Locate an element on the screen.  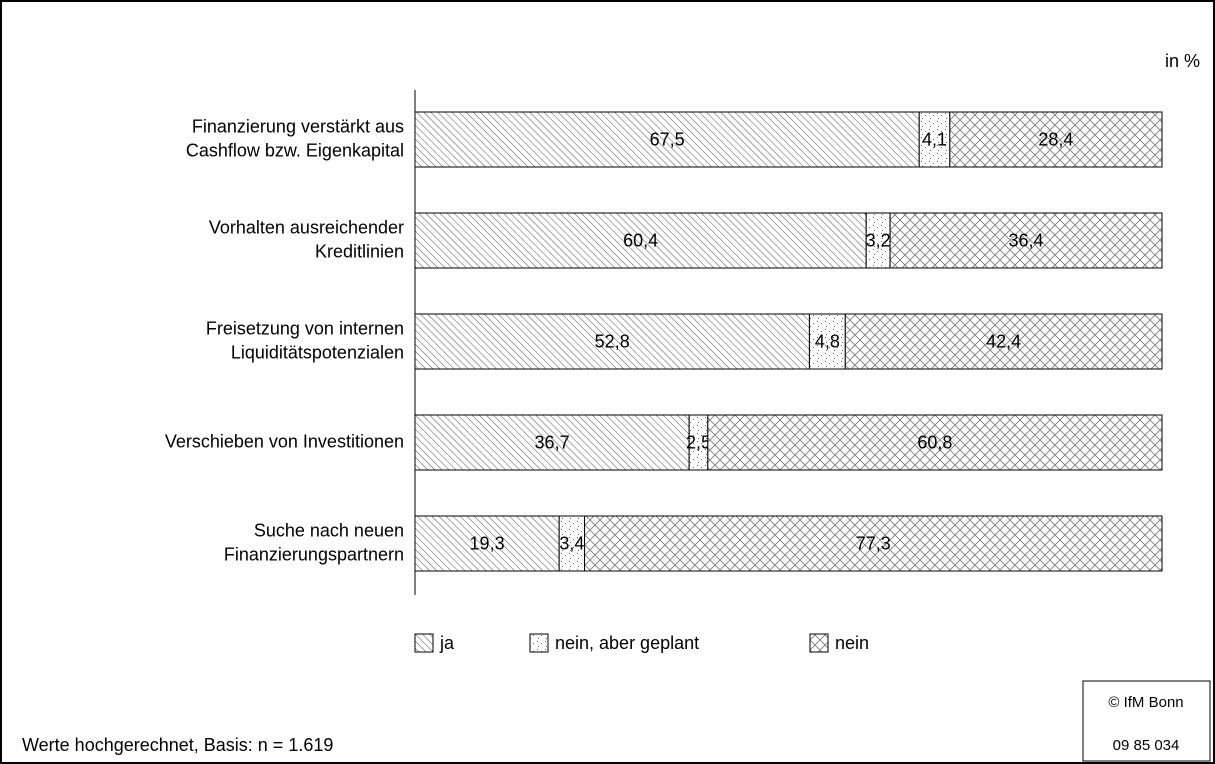
value-label: 52,8 is located at coordinates (612, 341).